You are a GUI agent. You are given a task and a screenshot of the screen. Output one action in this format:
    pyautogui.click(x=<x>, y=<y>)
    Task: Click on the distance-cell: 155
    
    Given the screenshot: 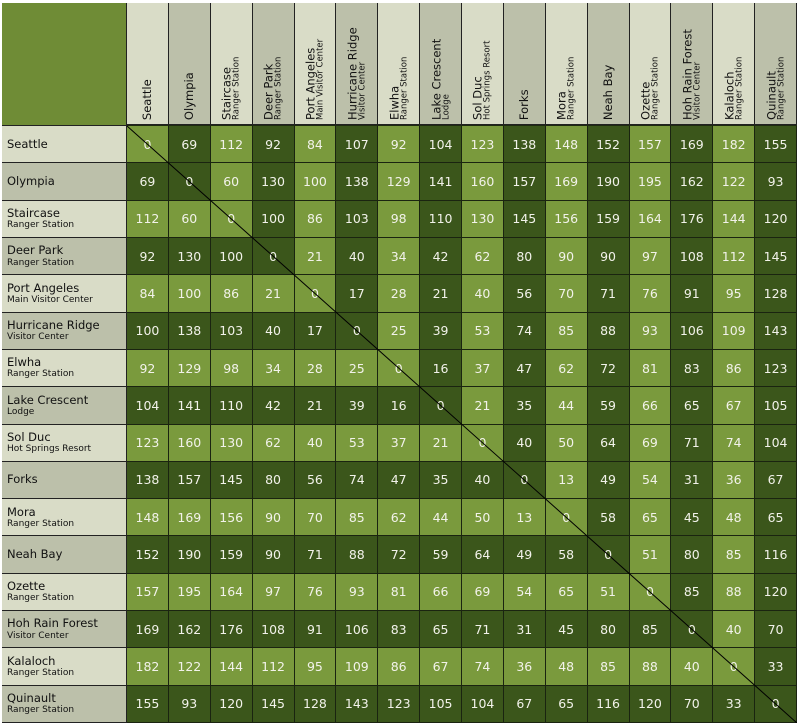 What is the action you would take?
    pyautogui.click(x=148, y=704)
    